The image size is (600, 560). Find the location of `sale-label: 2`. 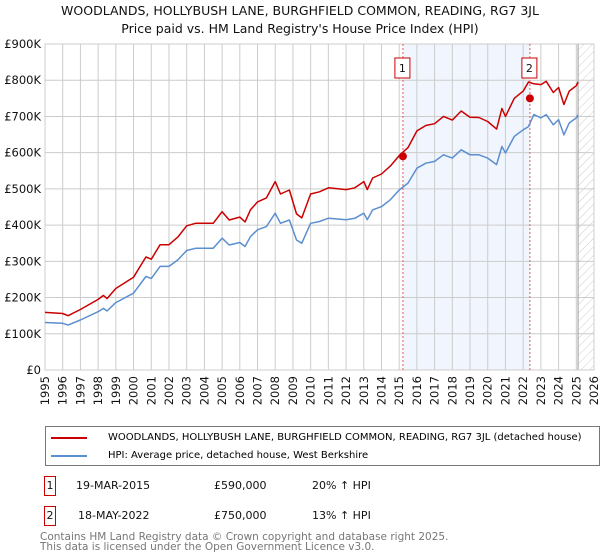

sale-label: 2 is located at coordinates (529, 68).